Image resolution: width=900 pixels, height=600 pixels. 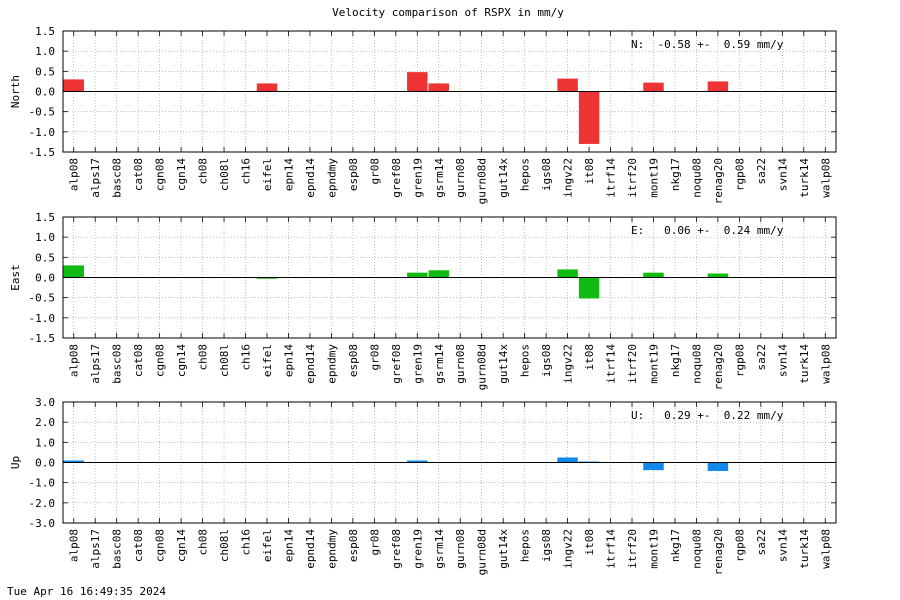 I want to click on y-tick-label: 0.0, so click(x=45, y=92).